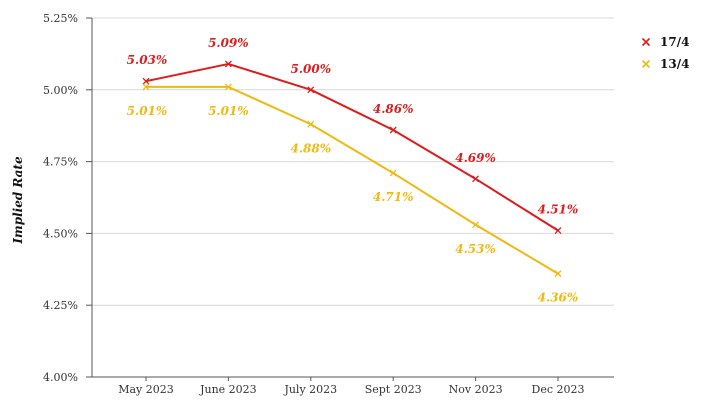  What do you see at coordinates (393, 109) in the screenshot?
I see `data-label: 4.86%` at bounding box center [393, 109].